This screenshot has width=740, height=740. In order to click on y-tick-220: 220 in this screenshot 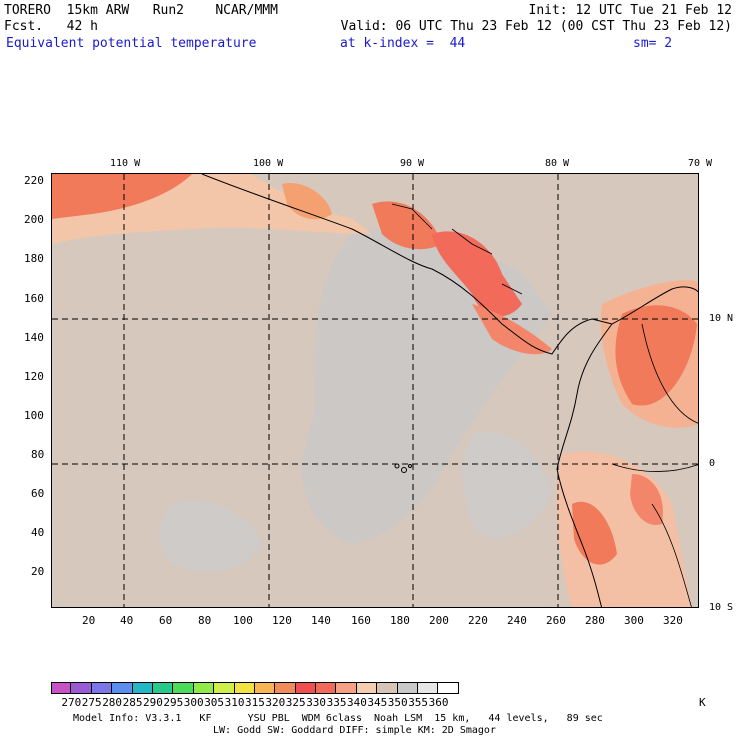, I will do `click(34, 180)`.